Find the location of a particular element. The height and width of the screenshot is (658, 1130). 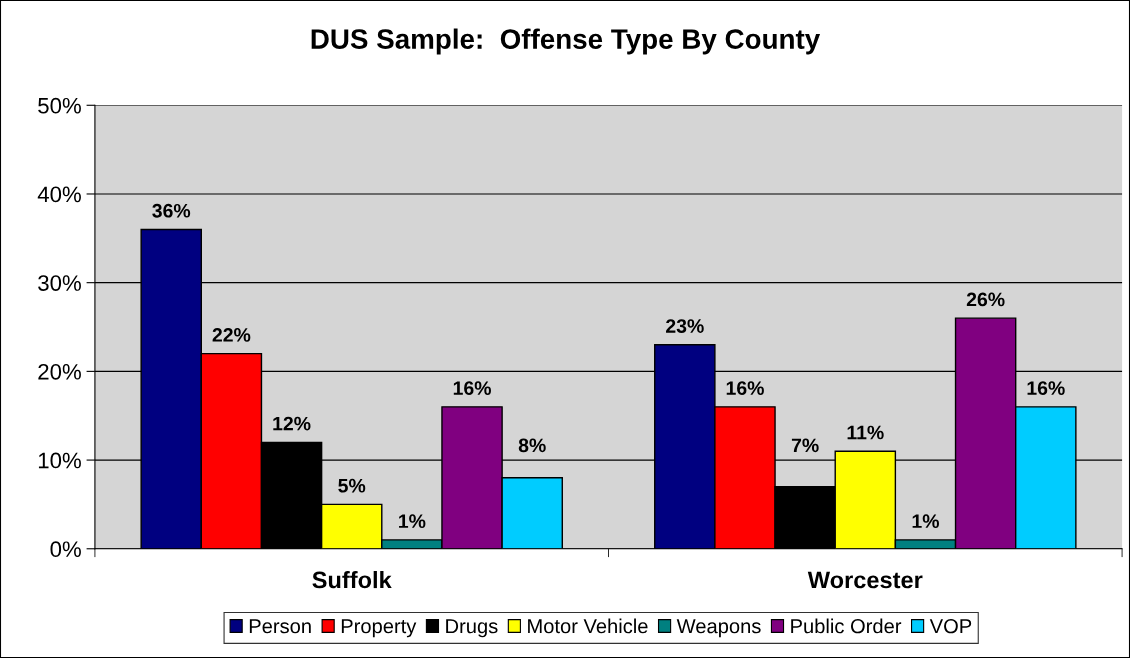

legend-label: Person is located at coordinates (280, 626).